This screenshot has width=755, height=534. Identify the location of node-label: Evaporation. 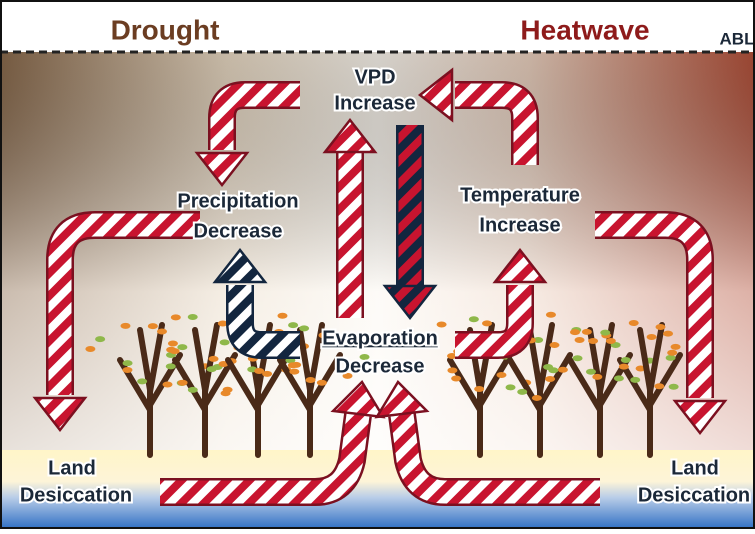
(380, 338).